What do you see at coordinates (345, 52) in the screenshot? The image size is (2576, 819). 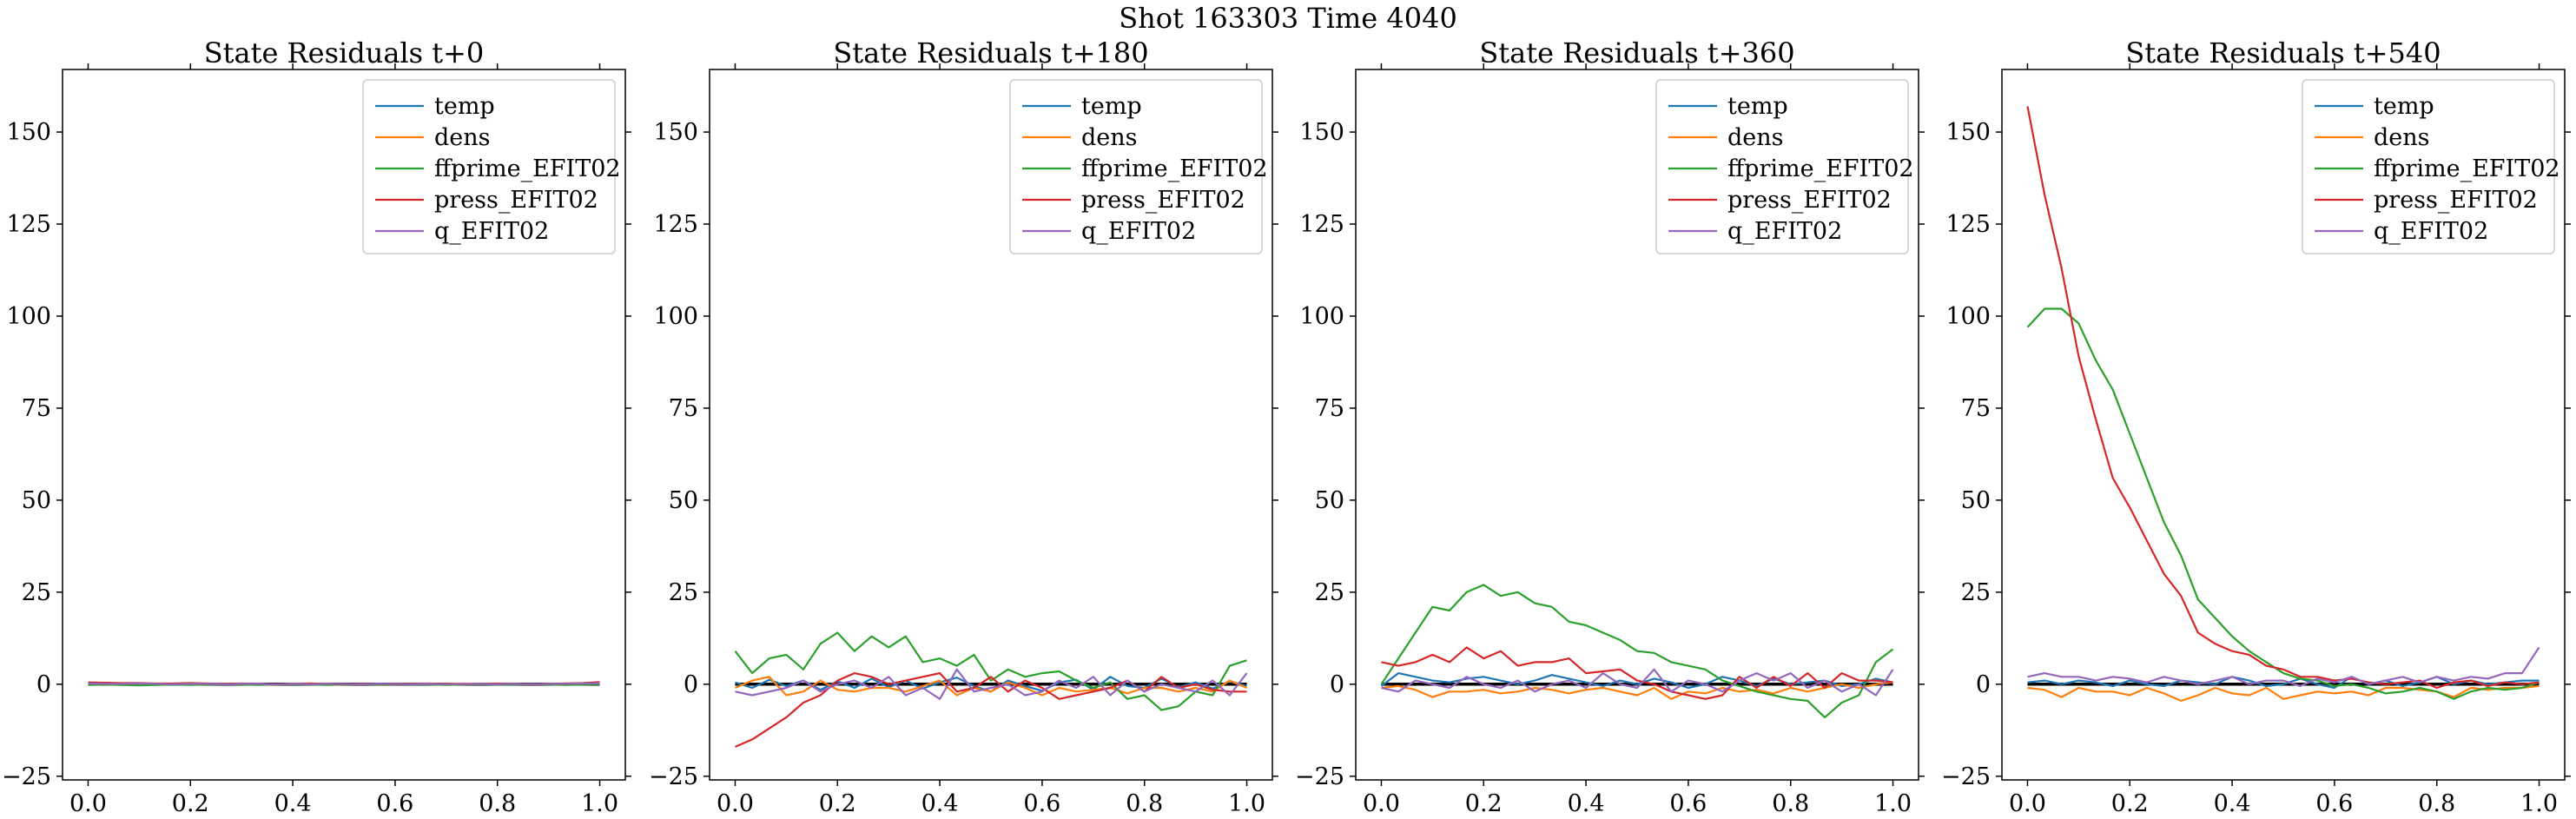 I see `chart-title: State Residuals t+0` at bounding box center [345, 52].